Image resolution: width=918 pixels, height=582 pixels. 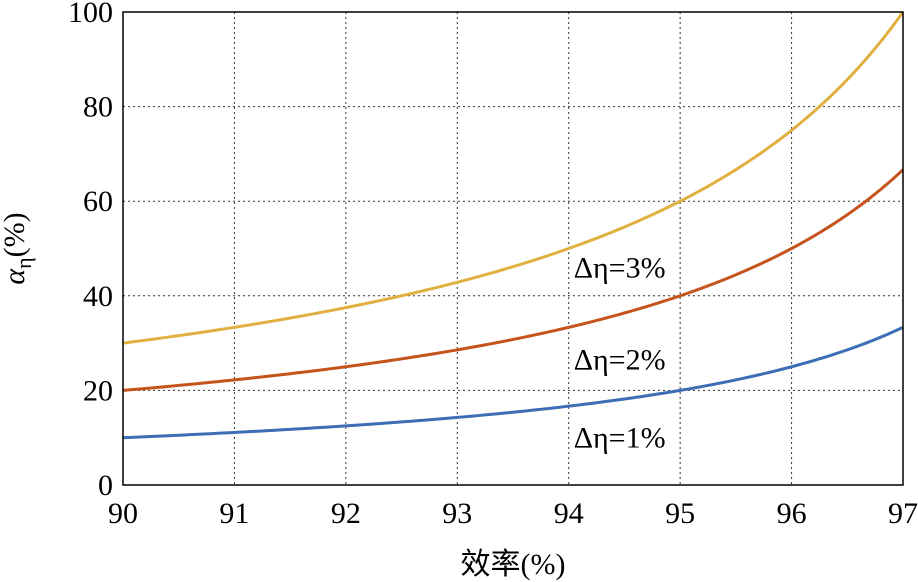 What do you see at coordinates (98, 107) in the screenshot?
I see `y-tick-label: 80` at bounding box center [98, 107].